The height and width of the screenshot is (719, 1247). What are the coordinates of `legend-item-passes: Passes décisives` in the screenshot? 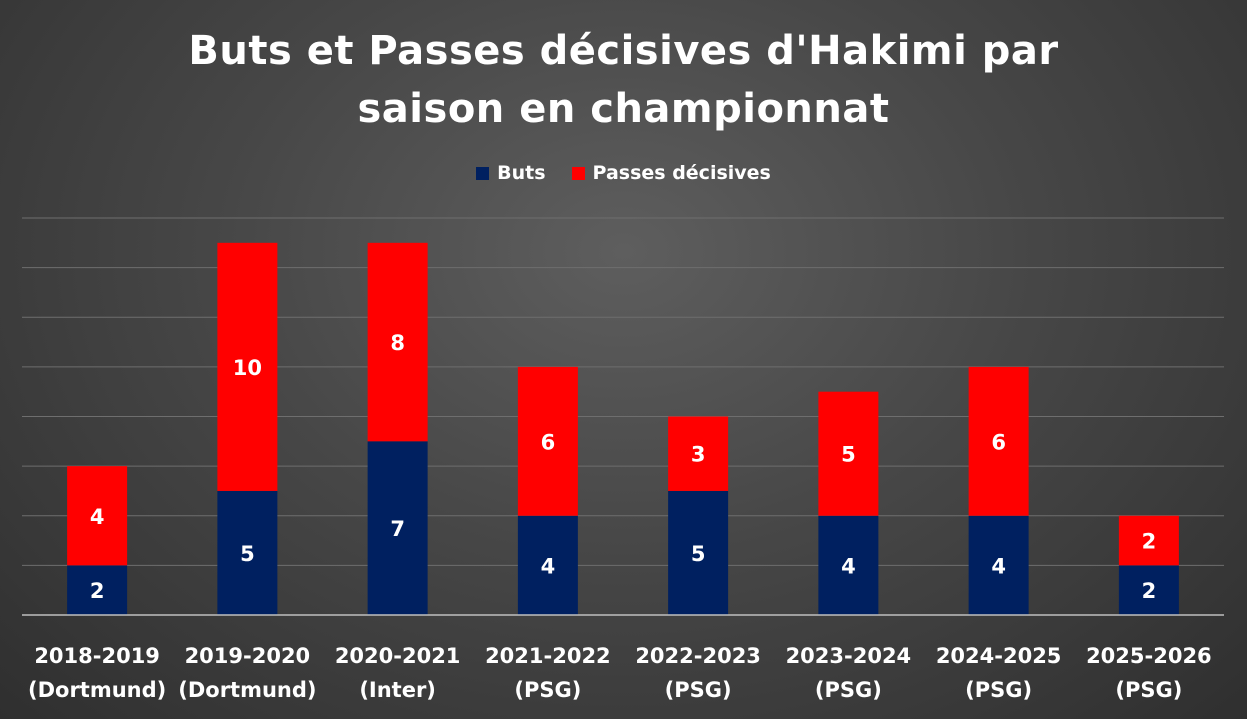 It's located at (671, 173).